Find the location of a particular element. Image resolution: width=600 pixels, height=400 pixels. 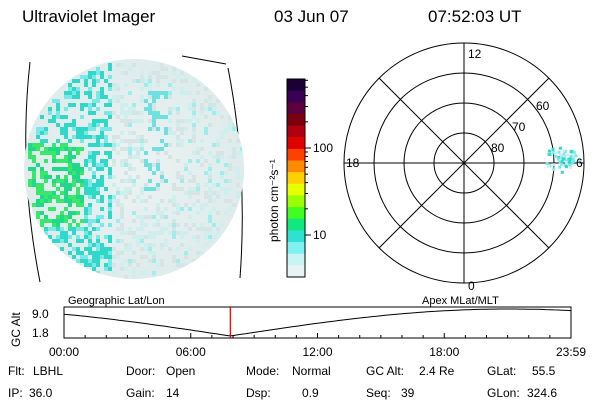

time-label: 07:52:03 UT is located at coordinates (475, 16).